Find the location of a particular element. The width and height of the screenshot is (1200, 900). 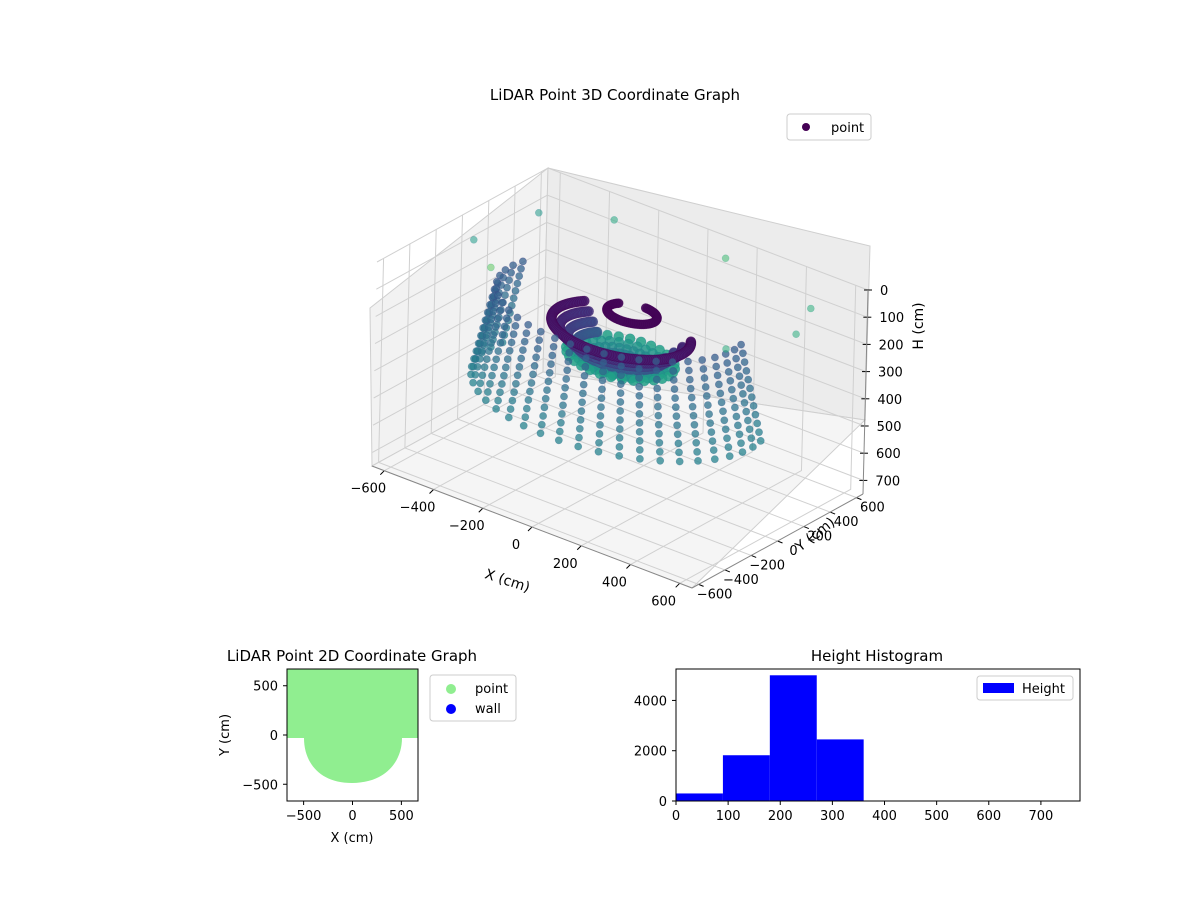

h-tick-label: 500 is located at coordinates (889, 427).